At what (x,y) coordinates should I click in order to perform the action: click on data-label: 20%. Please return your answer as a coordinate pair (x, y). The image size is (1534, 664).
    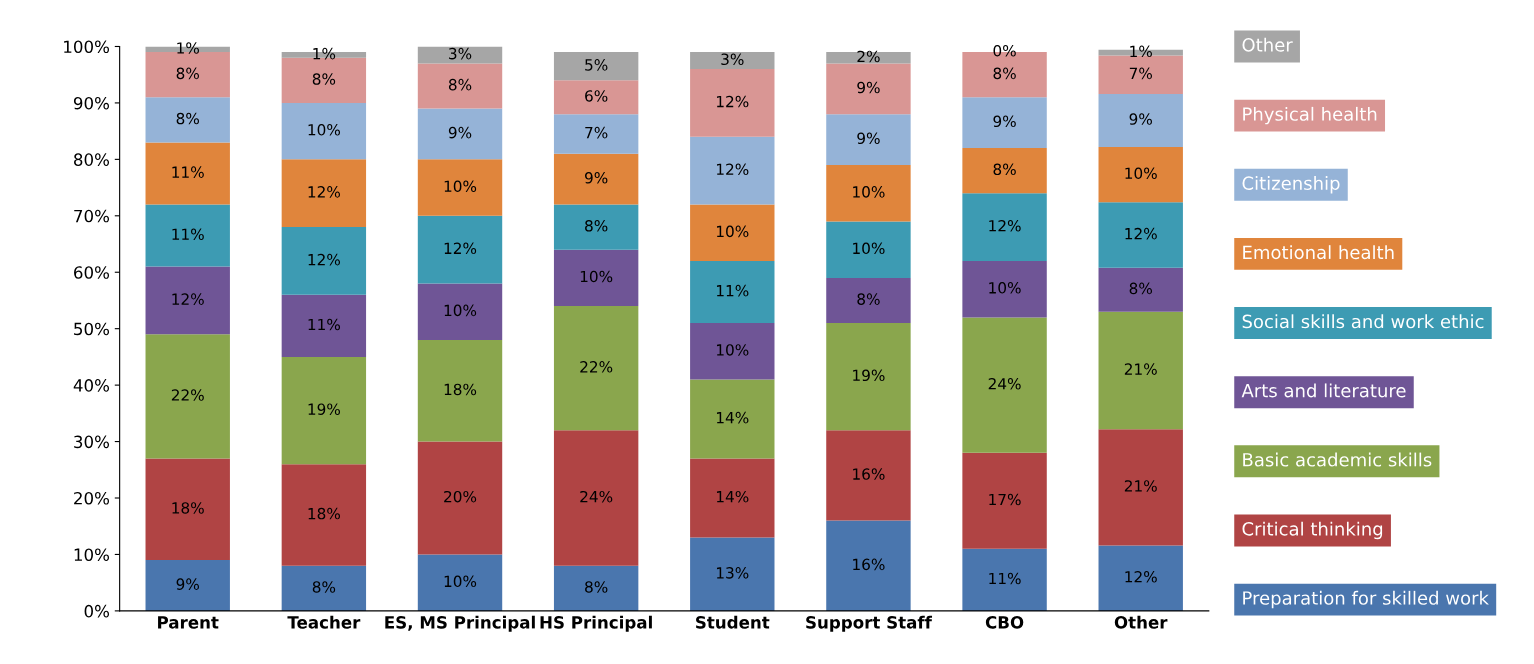
    Looking at the image, I should click on (460, 496).